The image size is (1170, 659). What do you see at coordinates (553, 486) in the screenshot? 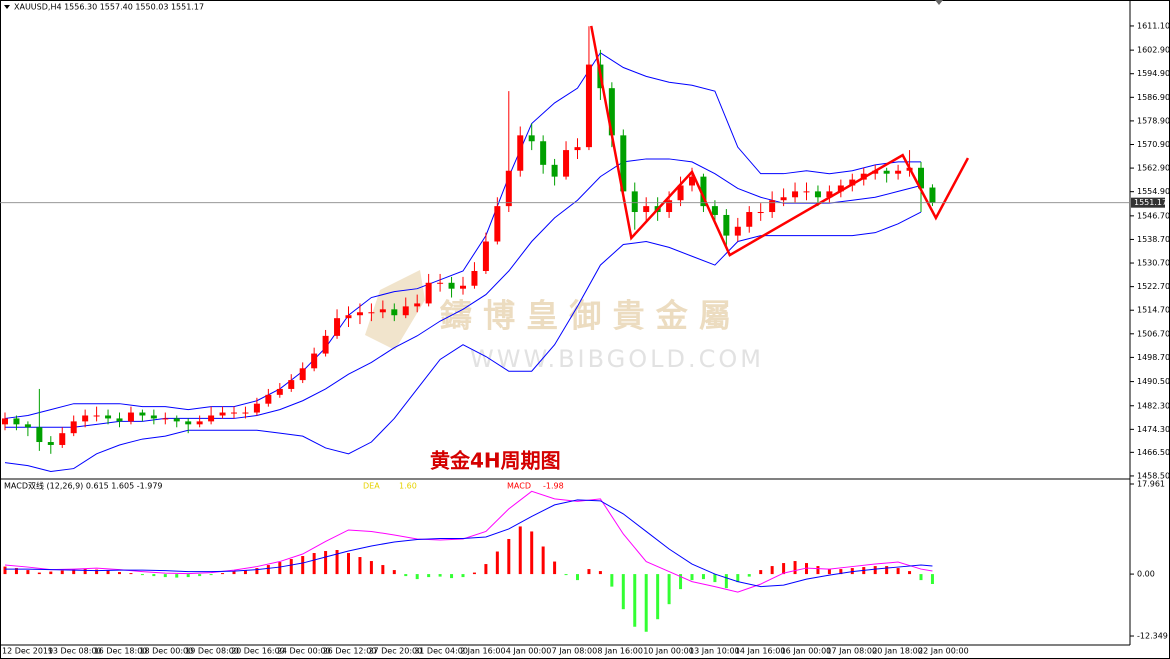
I see `legend-value: -1.98` at bounding box center [553, 486].